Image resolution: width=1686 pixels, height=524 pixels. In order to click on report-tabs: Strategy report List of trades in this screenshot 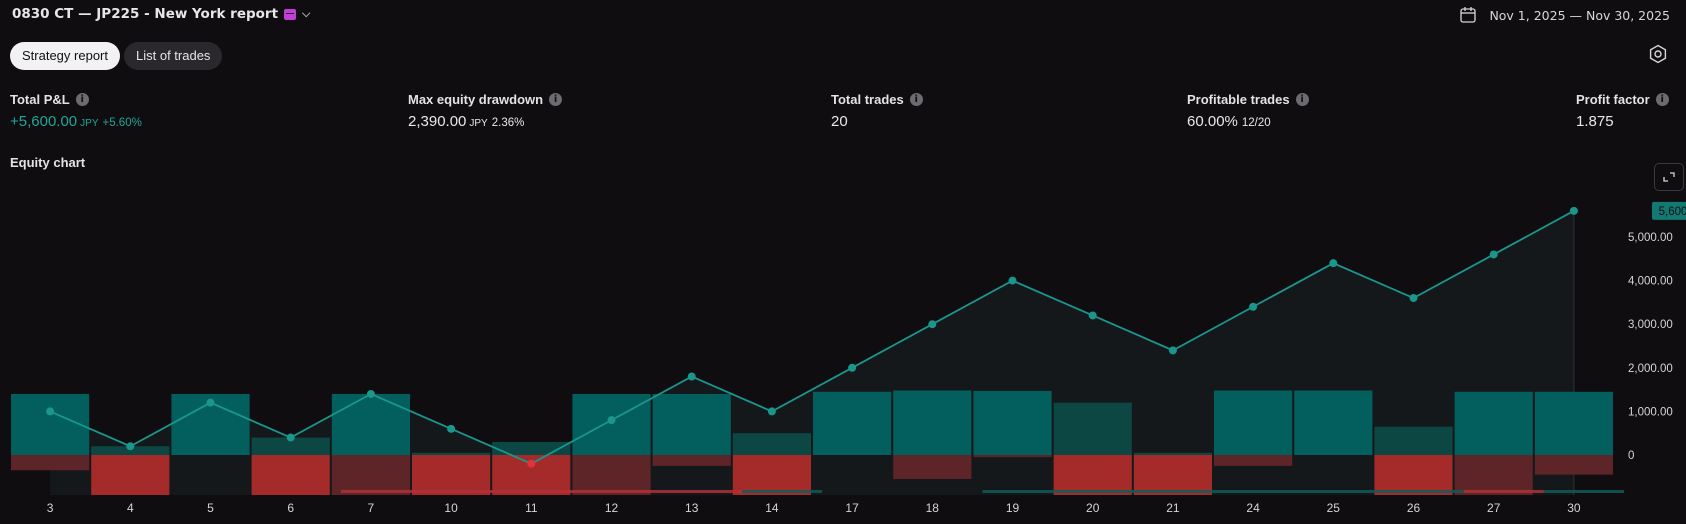, I will do `click(116, 56)`.